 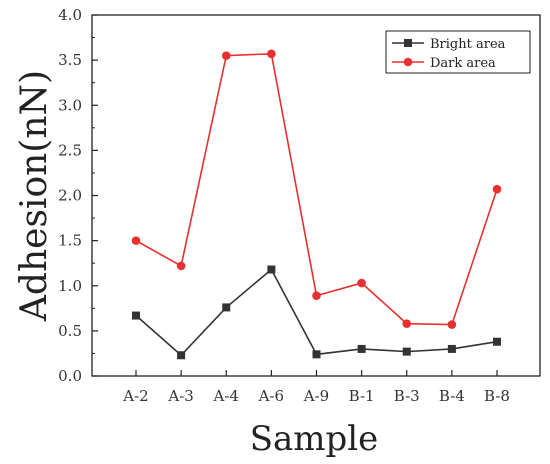 What do you see at coordinates (226, 396) in the screenshot?
I see `x-tick-label: A-4` at bounding box center [226, 396].